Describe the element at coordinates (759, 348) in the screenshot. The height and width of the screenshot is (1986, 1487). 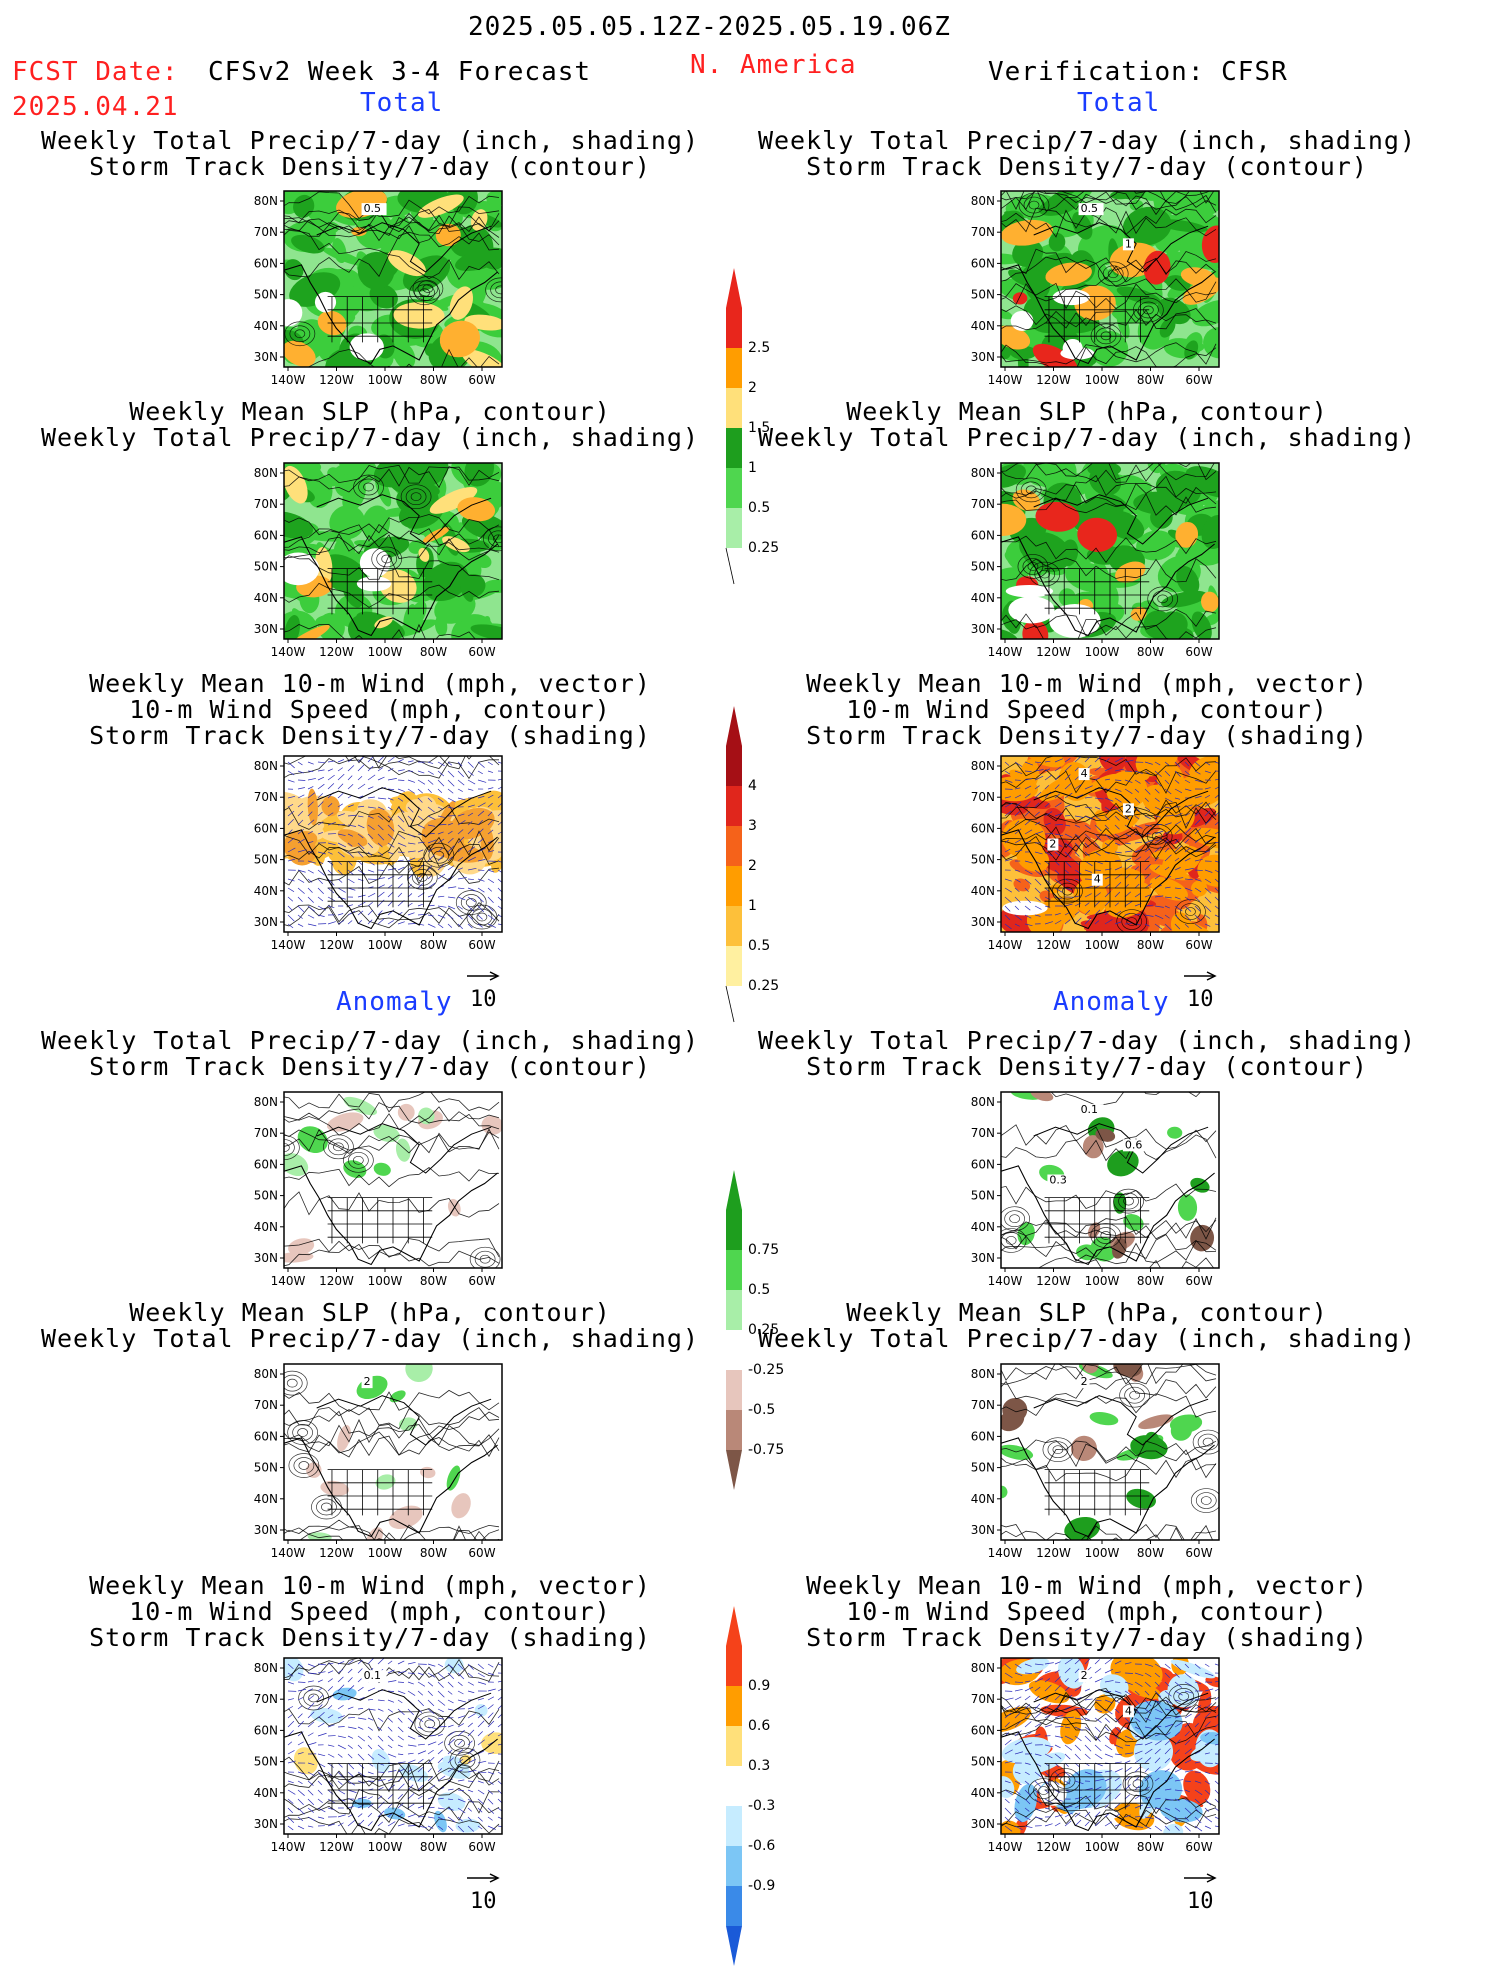
I see `colorbar-label: 2.5` at that location.